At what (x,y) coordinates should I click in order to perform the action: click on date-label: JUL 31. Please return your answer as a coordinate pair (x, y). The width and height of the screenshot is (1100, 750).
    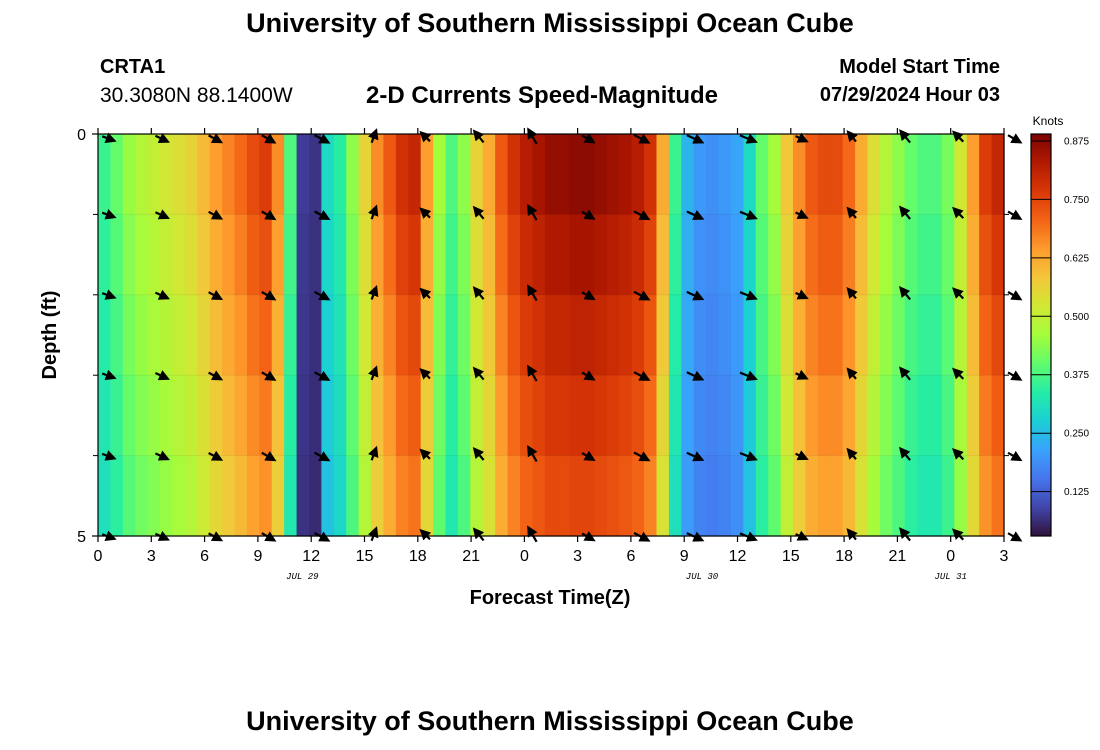
    Looking at the image, I should click on (950, 577).